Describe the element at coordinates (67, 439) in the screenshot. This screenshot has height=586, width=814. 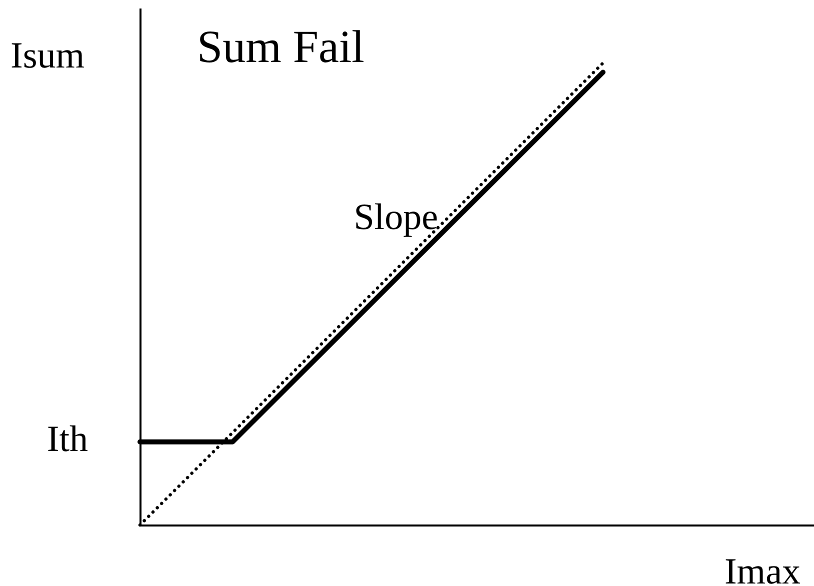
I see `text: Ith` at that location.